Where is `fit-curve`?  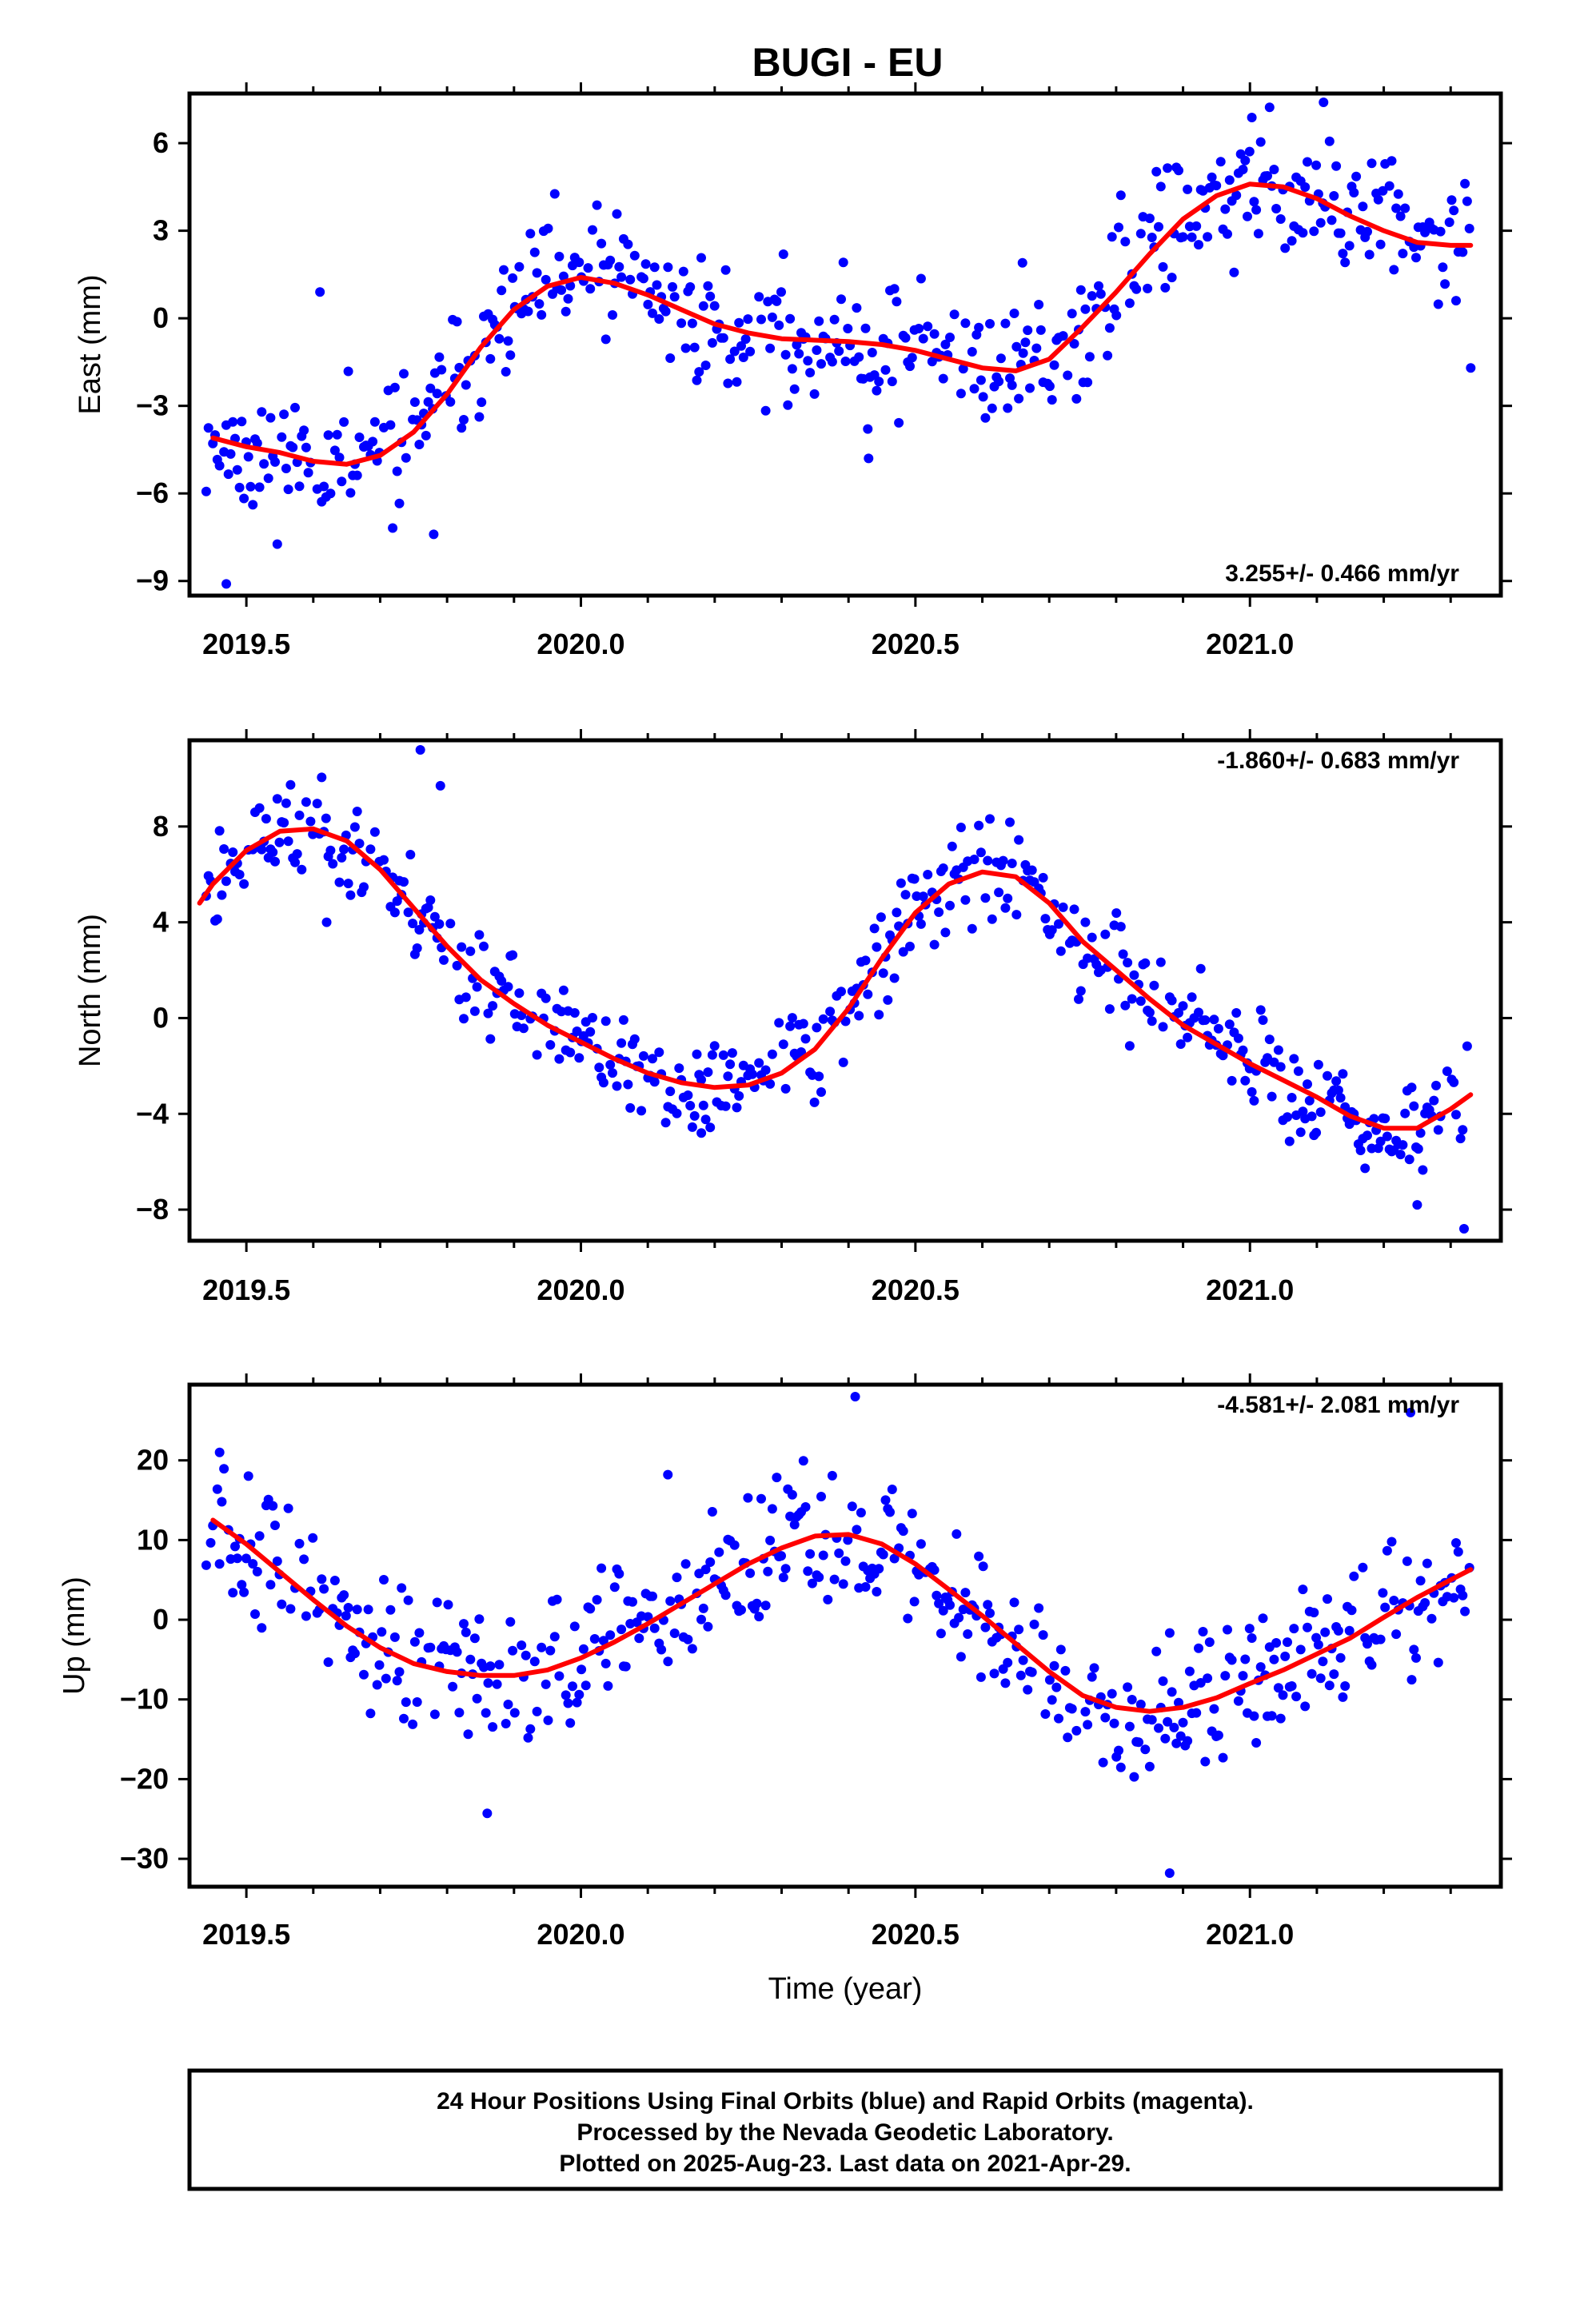
fit-curve is located at coordinates (842, 1616).